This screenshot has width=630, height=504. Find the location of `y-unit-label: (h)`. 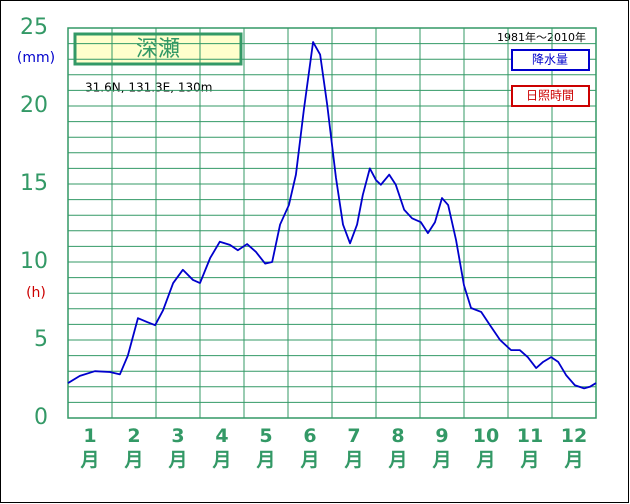

y-unit-label: (h) is located at coordinates (36, 293).